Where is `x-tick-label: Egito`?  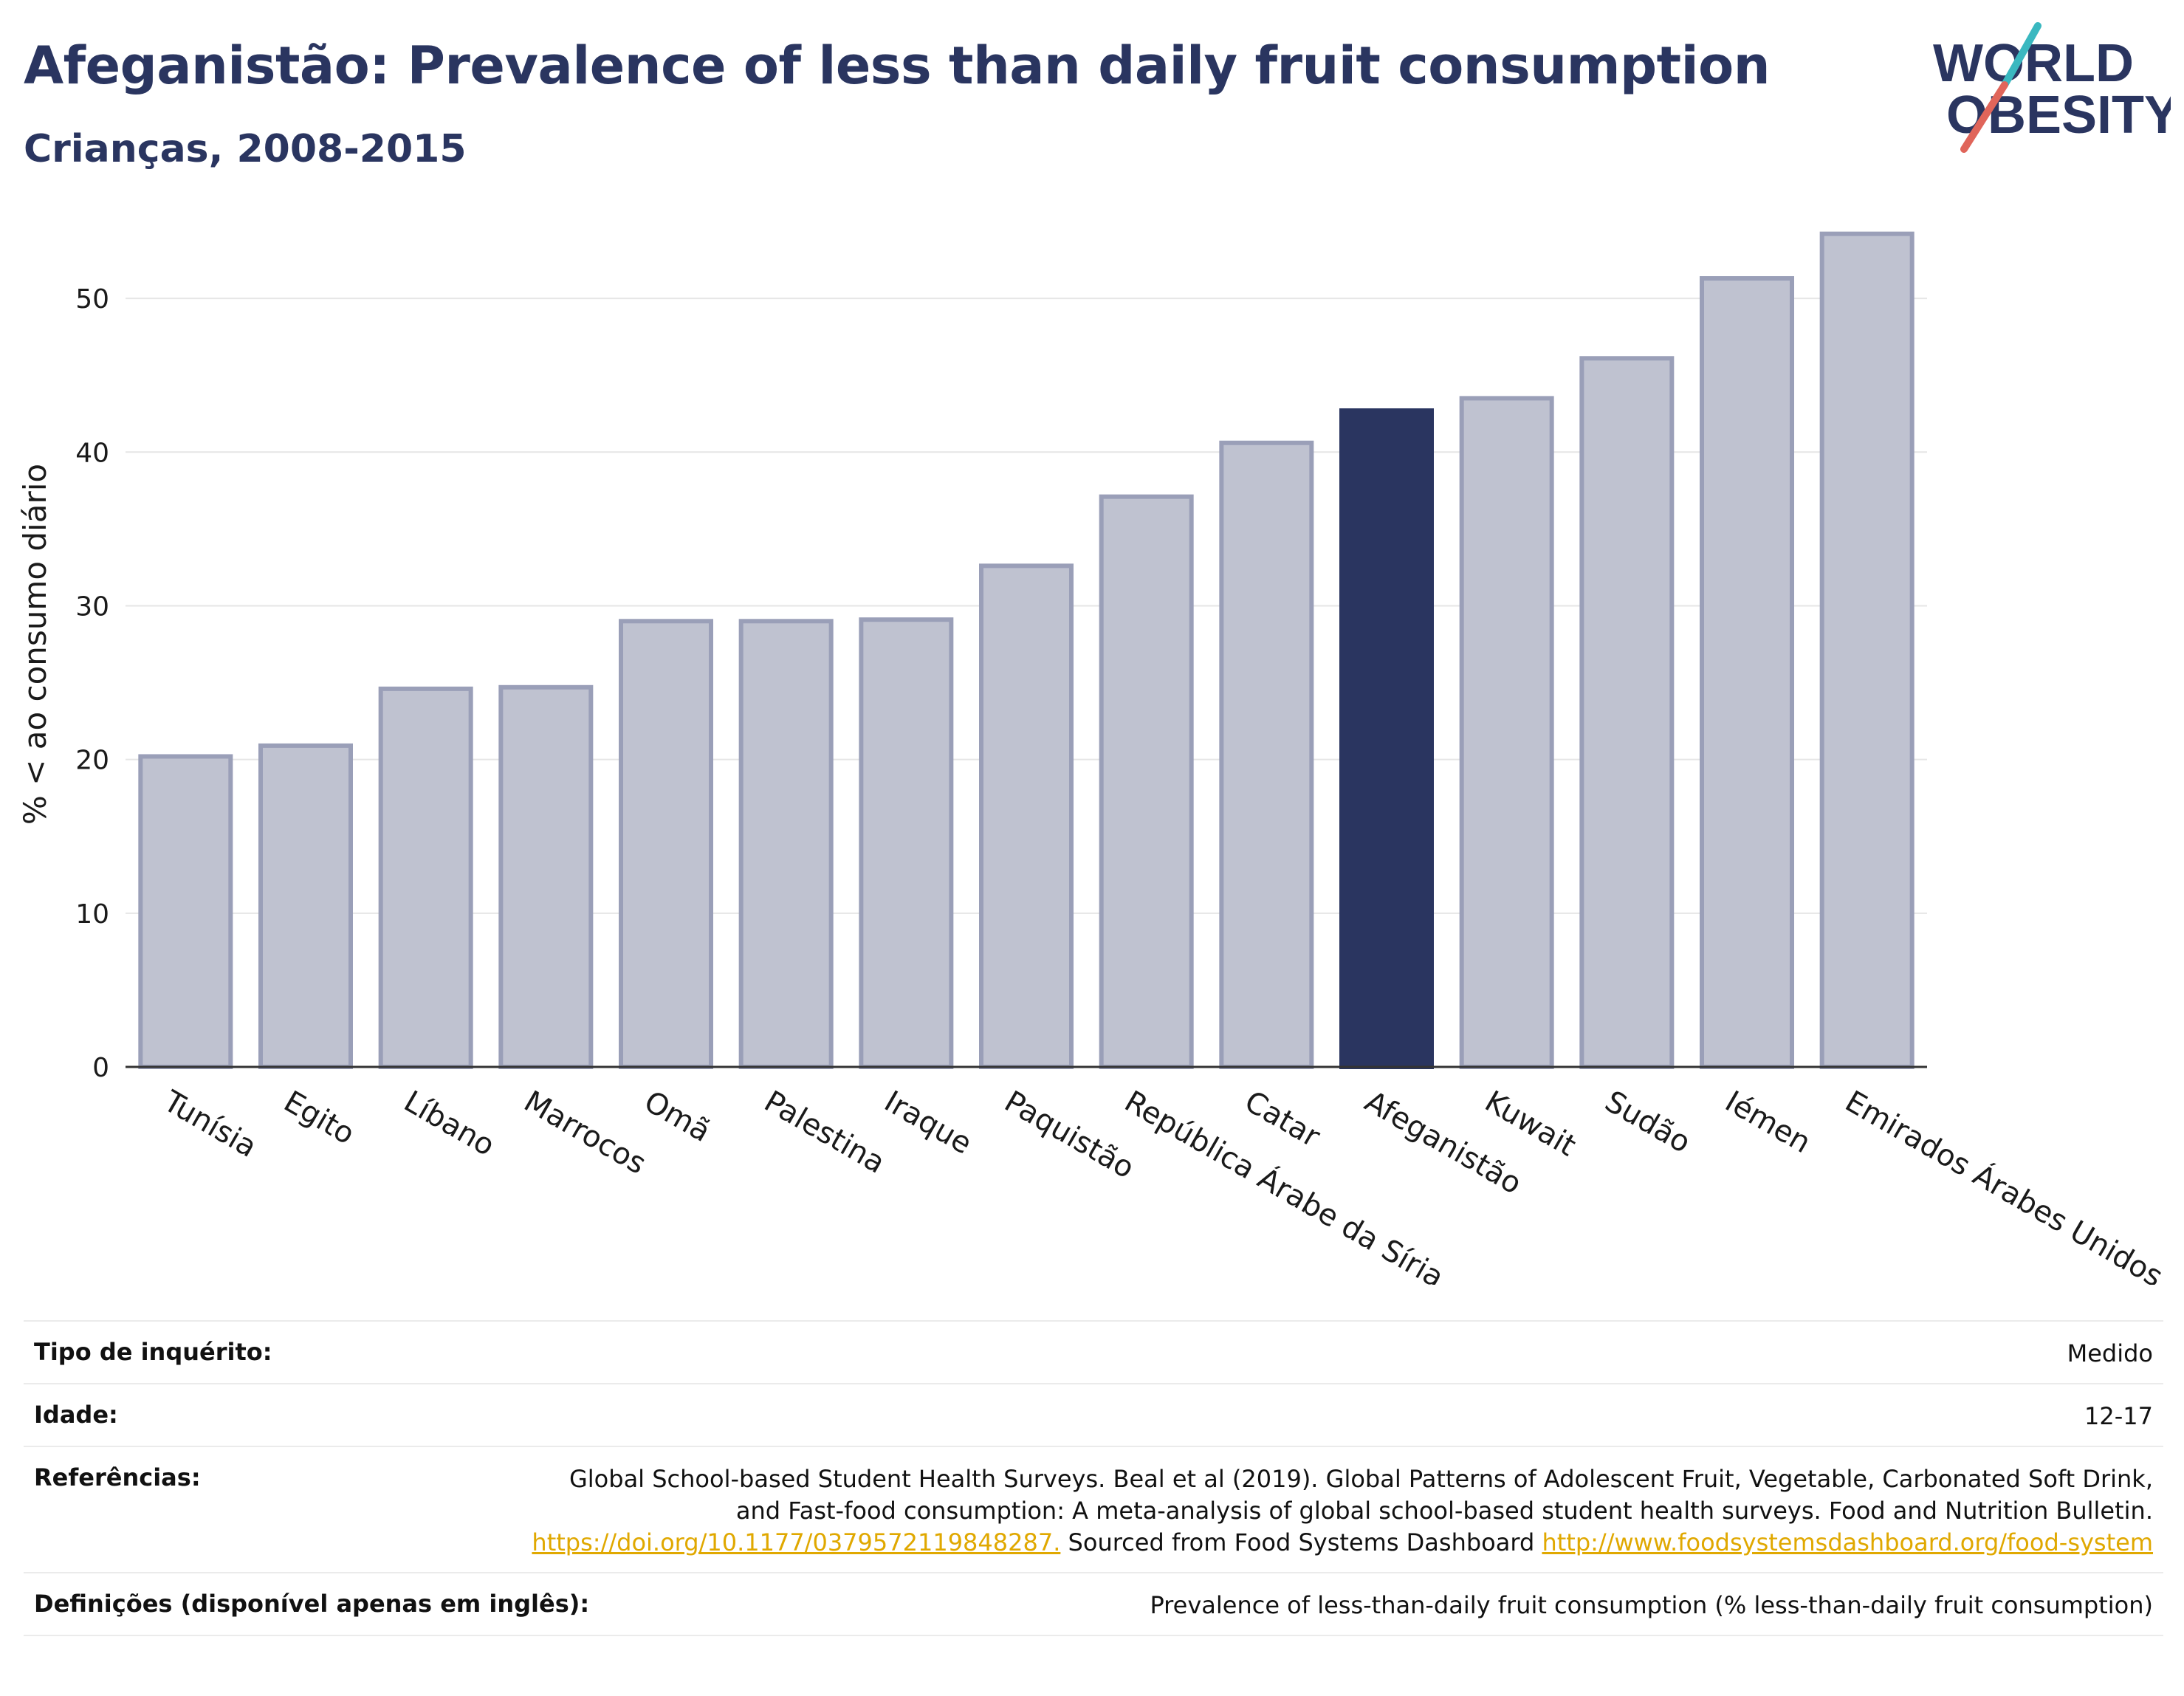
x-tick-label: Egito is located at coordinates (319, 1118).